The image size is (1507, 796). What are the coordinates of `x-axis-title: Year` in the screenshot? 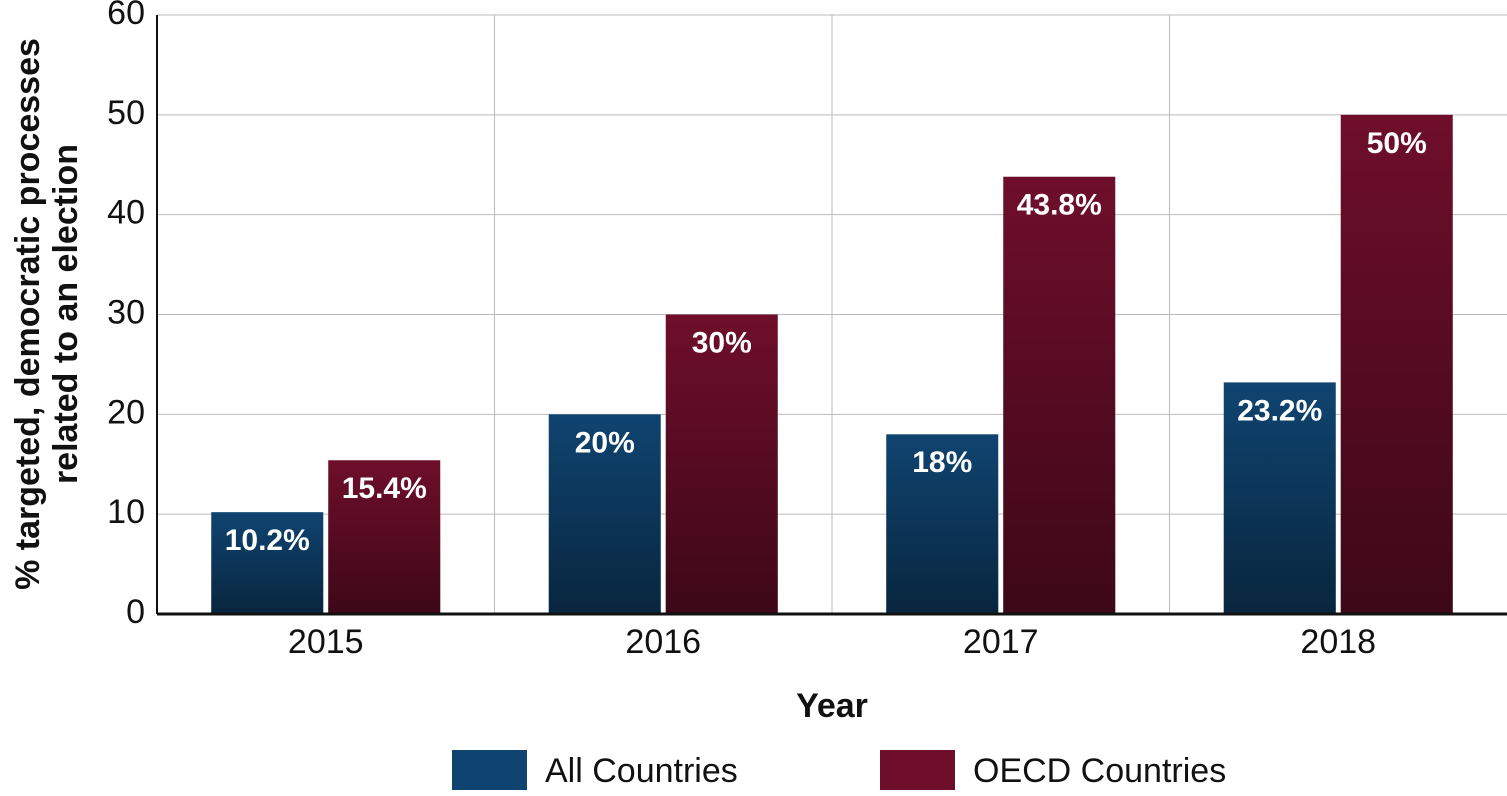 It's located at (832, 706).